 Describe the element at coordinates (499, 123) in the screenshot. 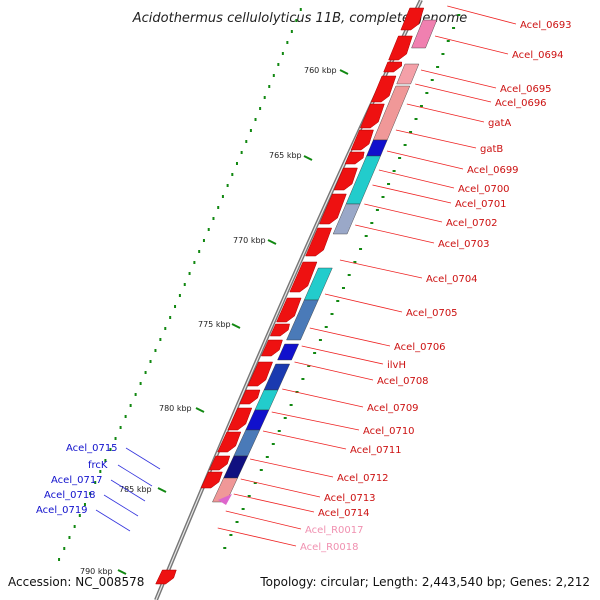

I see `gene-label: gatA` at that location.